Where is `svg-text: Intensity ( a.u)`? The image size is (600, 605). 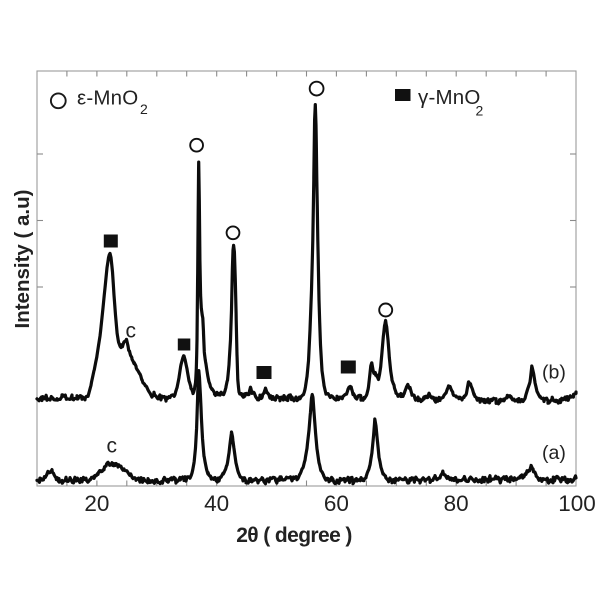
svg-text: Intensity ( a.u) is located at coordinates (22, 259).